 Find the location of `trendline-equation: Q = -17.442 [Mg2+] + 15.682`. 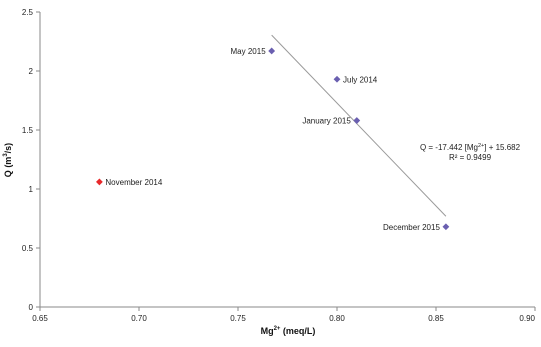

trendline-equation: Q = -17.442 [Mg2+] + 15.682 is located at coordinates (470, 147).